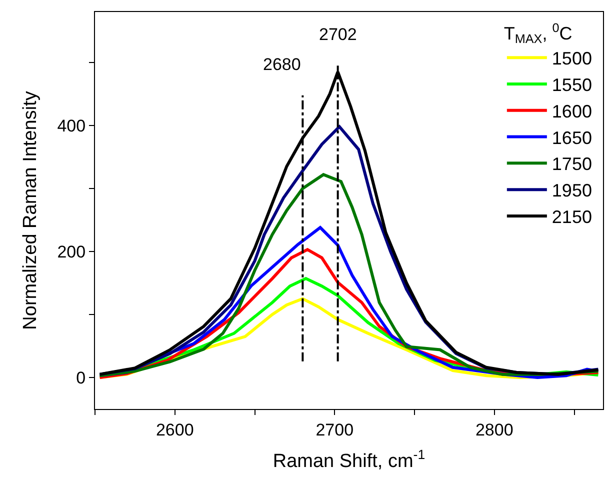 The image size is (609, 481). What do you see at coordinates (71, 126) in the screenshot?
I see `y-tick-label: 400` at bounding box center [71, 126].